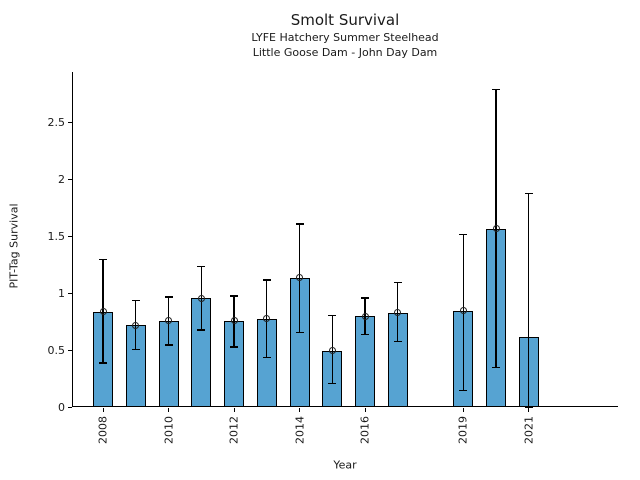  What do you see at coordinates (299, 278) in the screenshot?
I see `point-marker-2014` at bounding box center [299, 278].